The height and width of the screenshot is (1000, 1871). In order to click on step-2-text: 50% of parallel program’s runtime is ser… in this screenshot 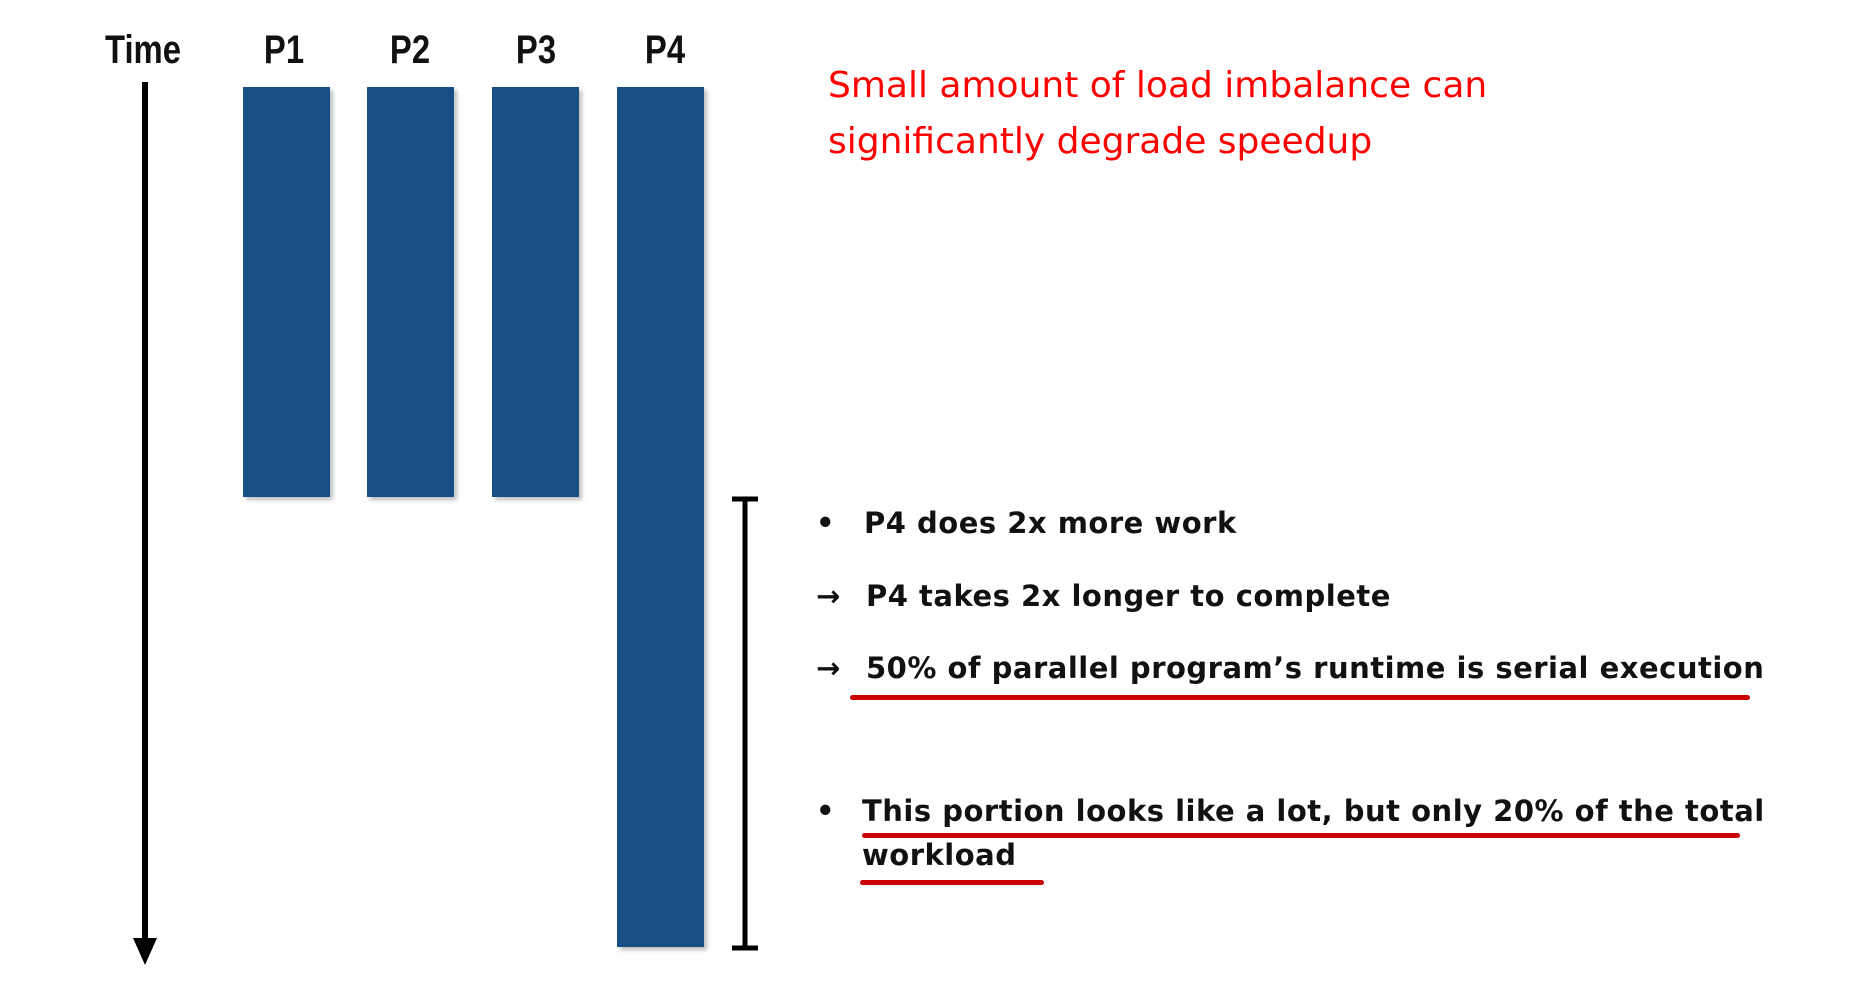, I will do `click(1315, 668)`.